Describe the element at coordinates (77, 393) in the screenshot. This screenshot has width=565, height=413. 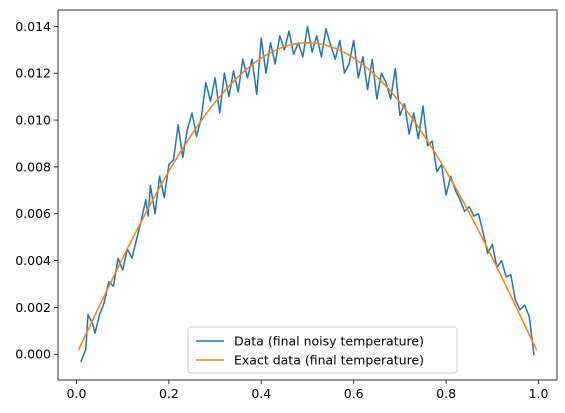
I see `x-tick-label: 0.0` at that location.